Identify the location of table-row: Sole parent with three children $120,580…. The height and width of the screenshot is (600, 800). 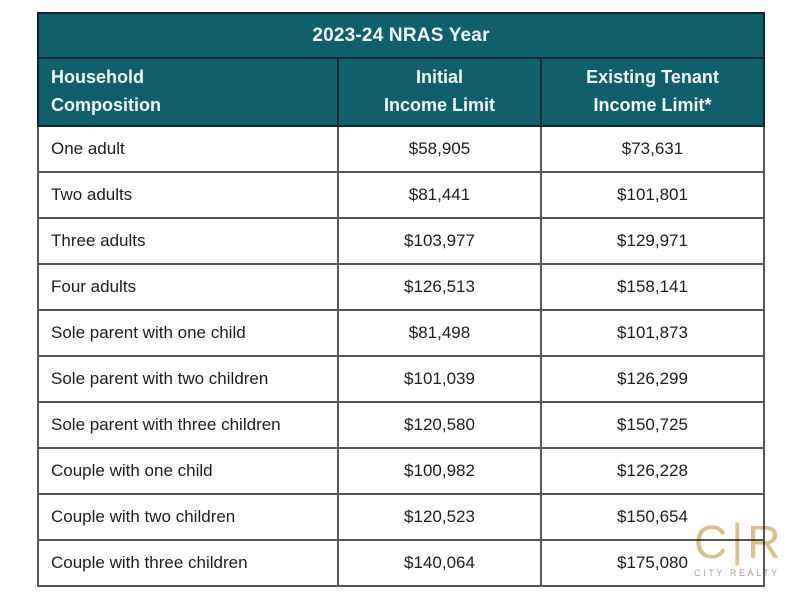
(401, 425).